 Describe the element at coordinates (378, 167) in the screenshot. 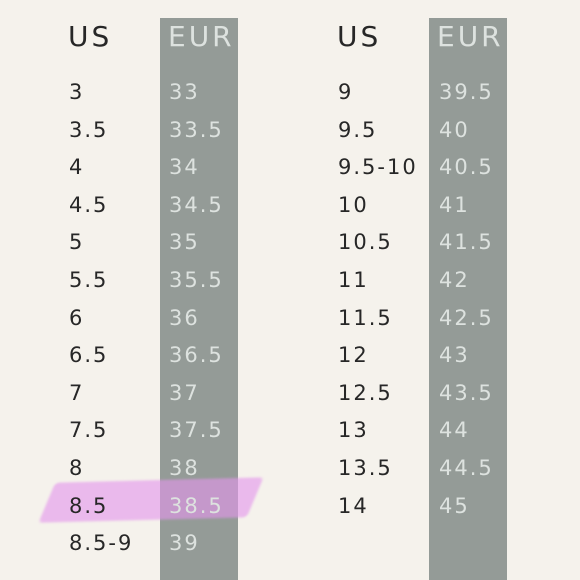

I see `us-size-cell: 9.5-10` at that location.